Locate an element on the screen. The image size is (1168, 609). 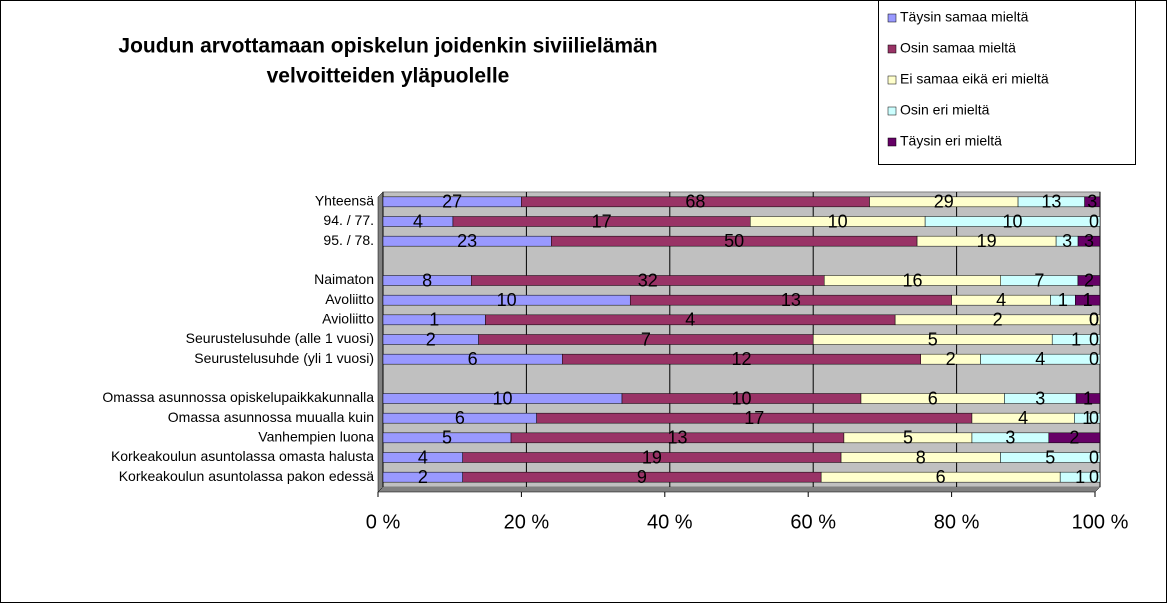
y-tick-label: Avoliitto is located at coordinates (349, 299).